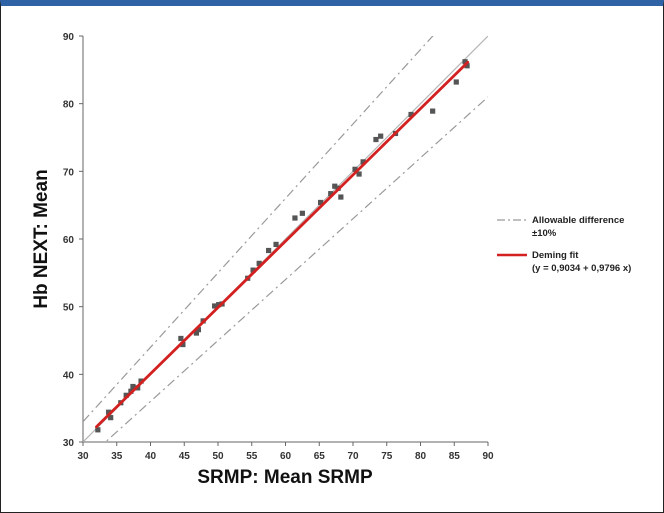  What do you see at coordinates (69, 308) in the screenshot?
I see `y-tick-label: 50` at bounding box center [69, 308].